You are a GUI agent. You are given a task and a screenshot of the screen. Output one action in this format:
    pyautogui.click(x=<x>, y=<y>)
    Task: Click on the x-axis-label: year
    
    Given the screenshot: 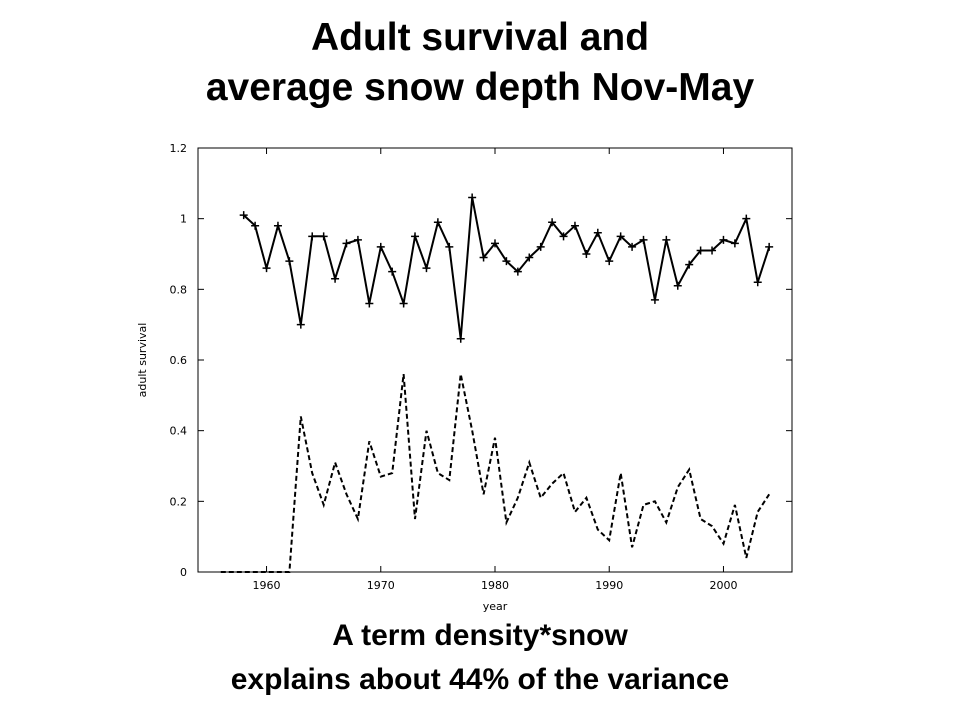 What is the action you would take?
    pyautogui.click(x=495, y=606)
    